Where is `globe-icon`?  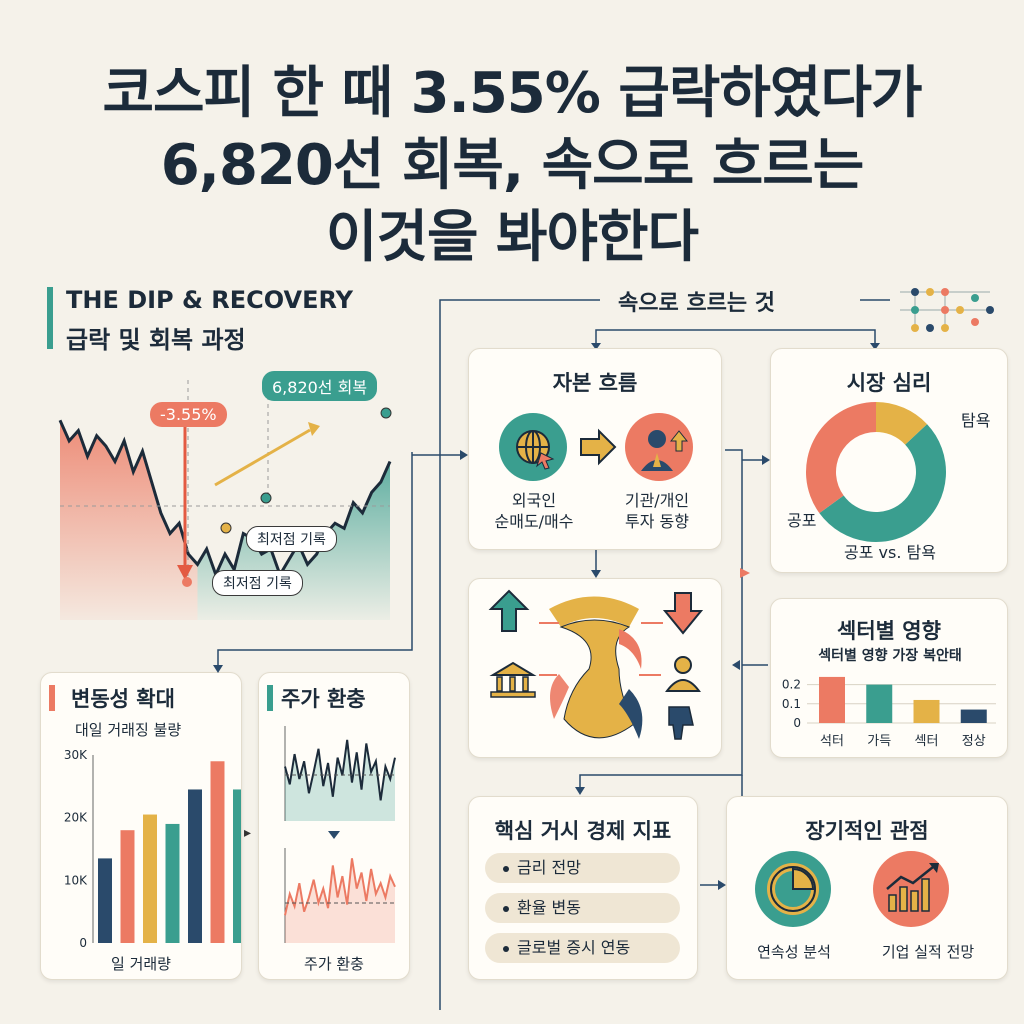
globe-icon is located at coordinates (533, 447).